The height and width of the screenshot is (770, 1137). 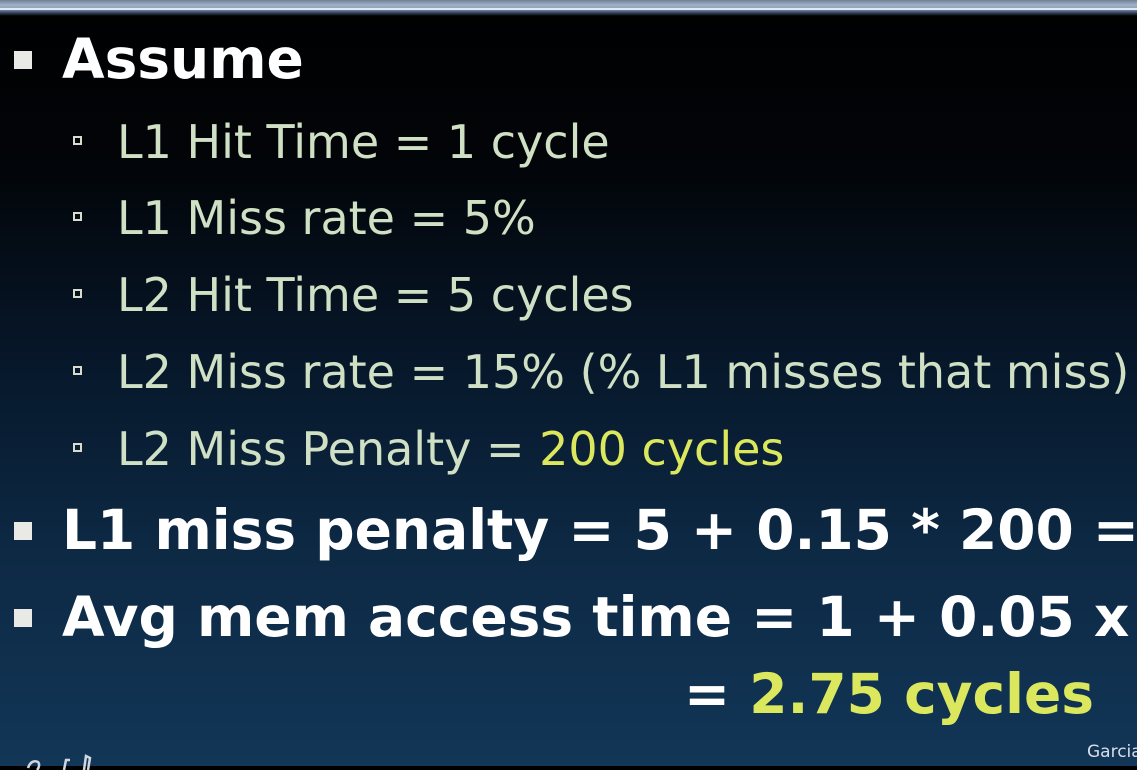 I want to click on result-value: 2.75 cycles, so click(x=922, y=694).